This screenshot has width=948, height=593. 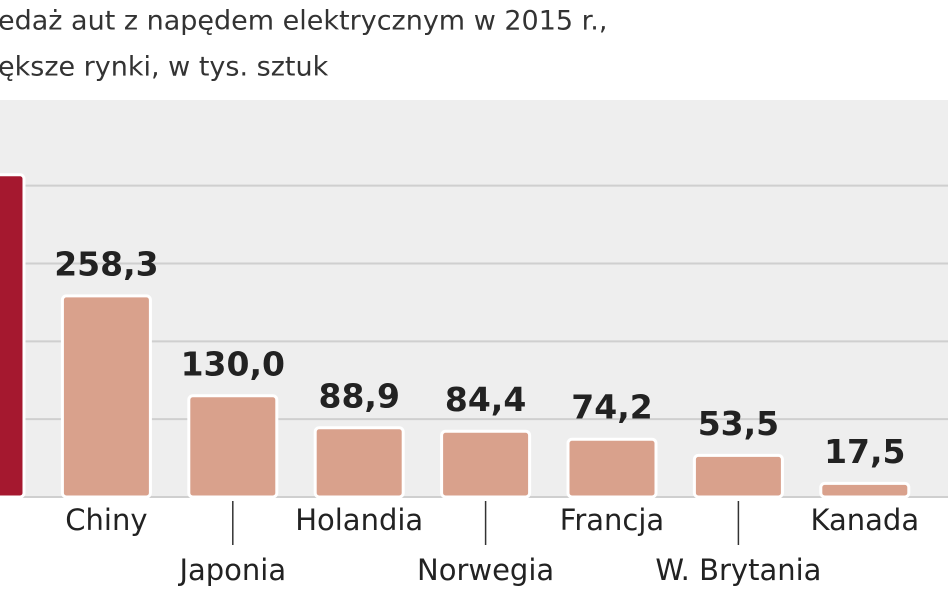 I want to click on x-tick-label: Norwegia, so click(x=485, y=570).